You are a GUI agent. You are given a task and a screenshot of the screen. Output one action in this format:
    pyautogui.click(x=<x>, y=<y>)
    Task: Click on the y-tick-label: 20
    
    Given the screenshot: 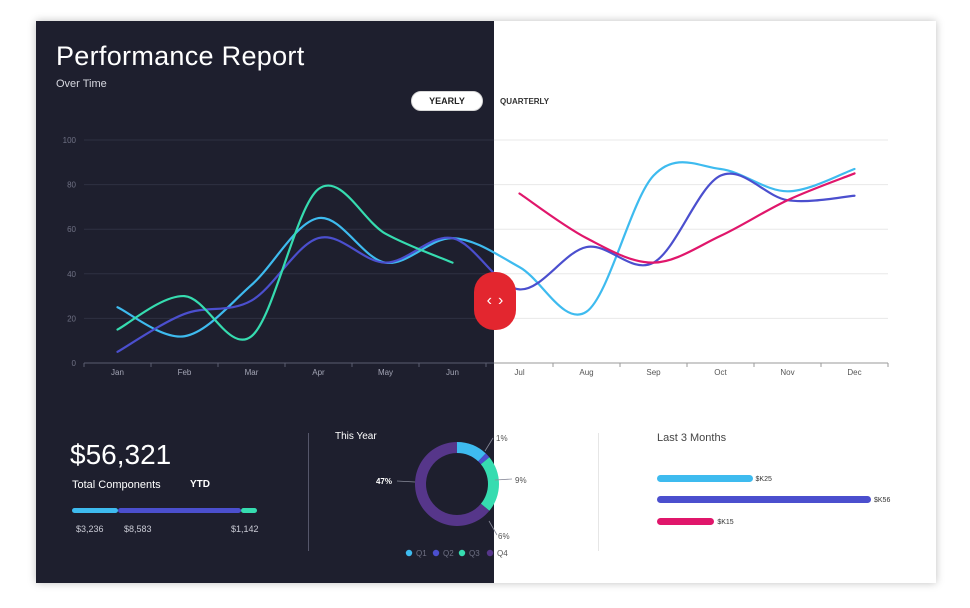 What is the action you would take?
    pyautogui.click(x=71, y=318)
    